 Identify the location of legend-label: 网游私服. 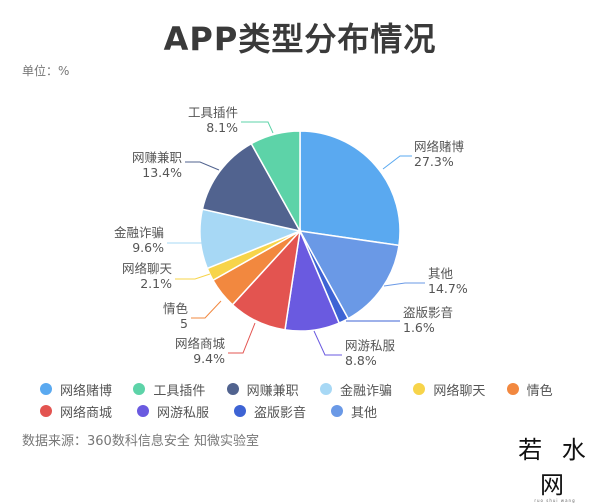
(183, 413).